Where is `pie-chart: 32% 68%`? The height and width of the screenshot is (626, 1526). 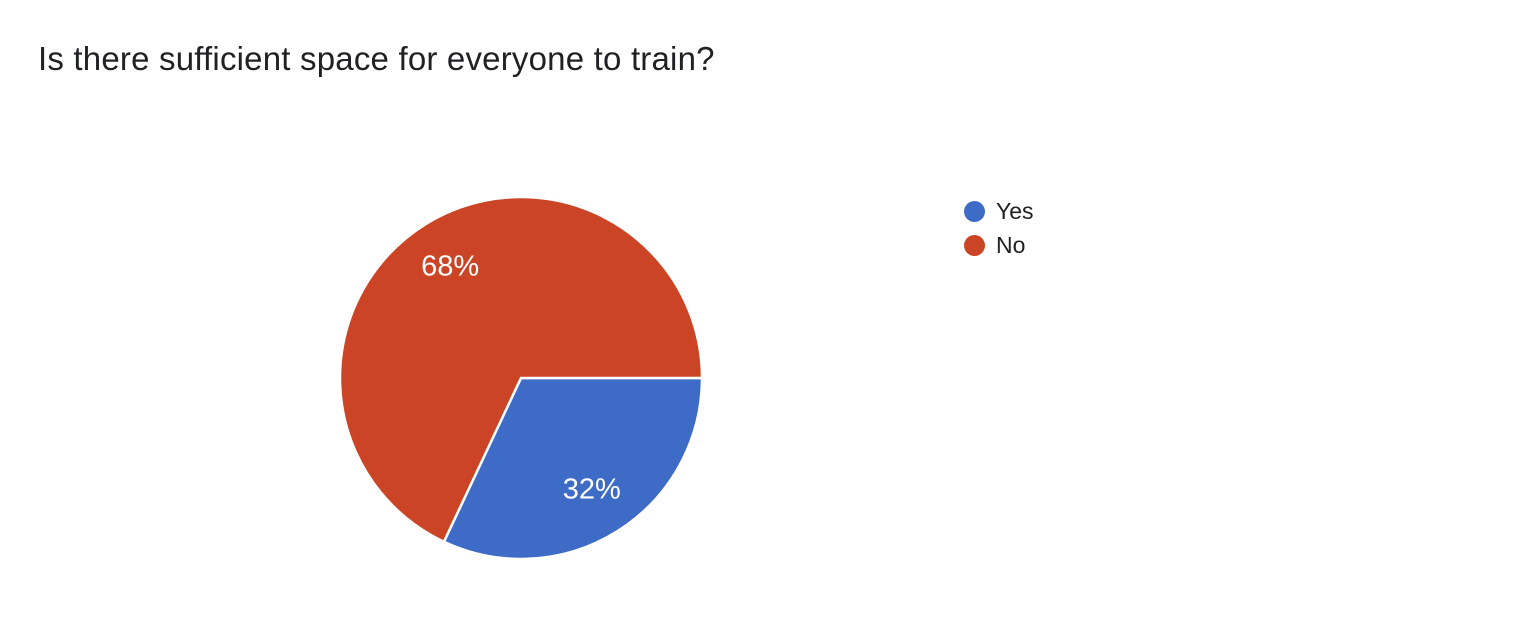 pie-chart: 32% 68% is located at coordinates (521, 378).